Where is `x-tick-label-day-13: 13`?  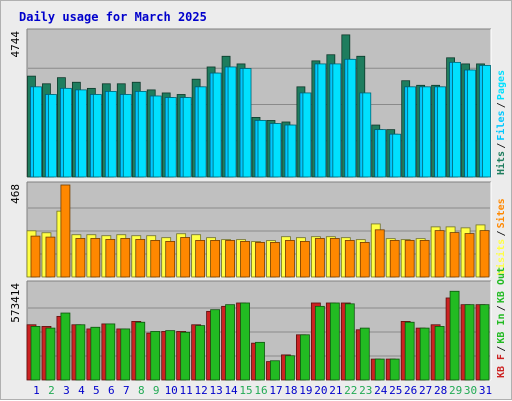 x-tick-label-day-13: 13 is located at coordinates (215, 390).